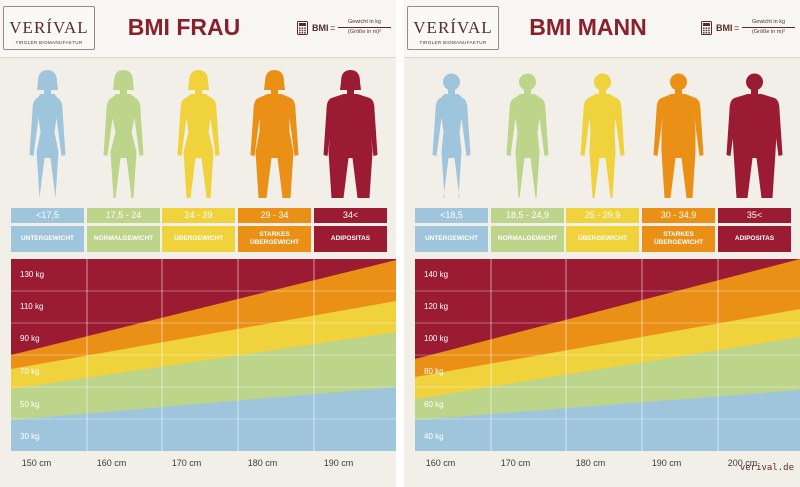  I want to click on bmi-range-label: 30 - 34,9, so click(678, 215).